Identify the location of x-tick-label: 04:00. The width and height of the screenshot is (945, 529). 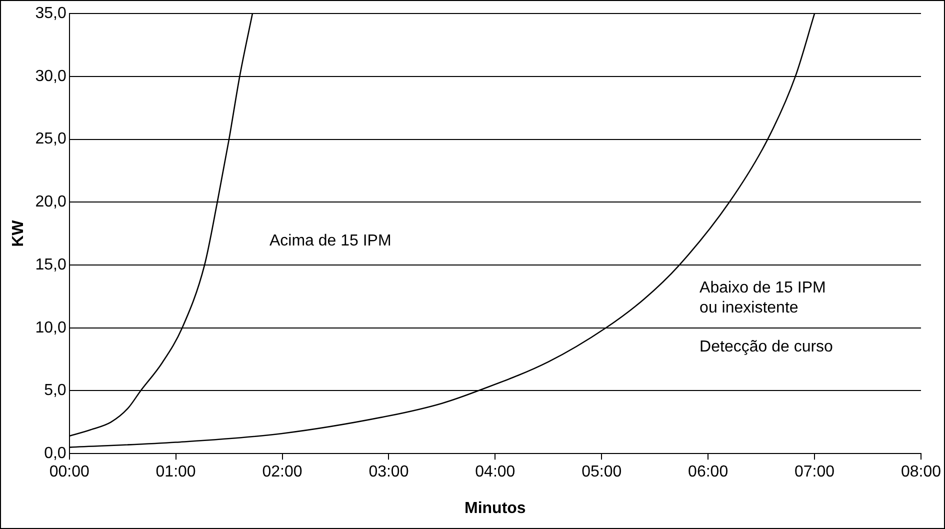
(495, 472).